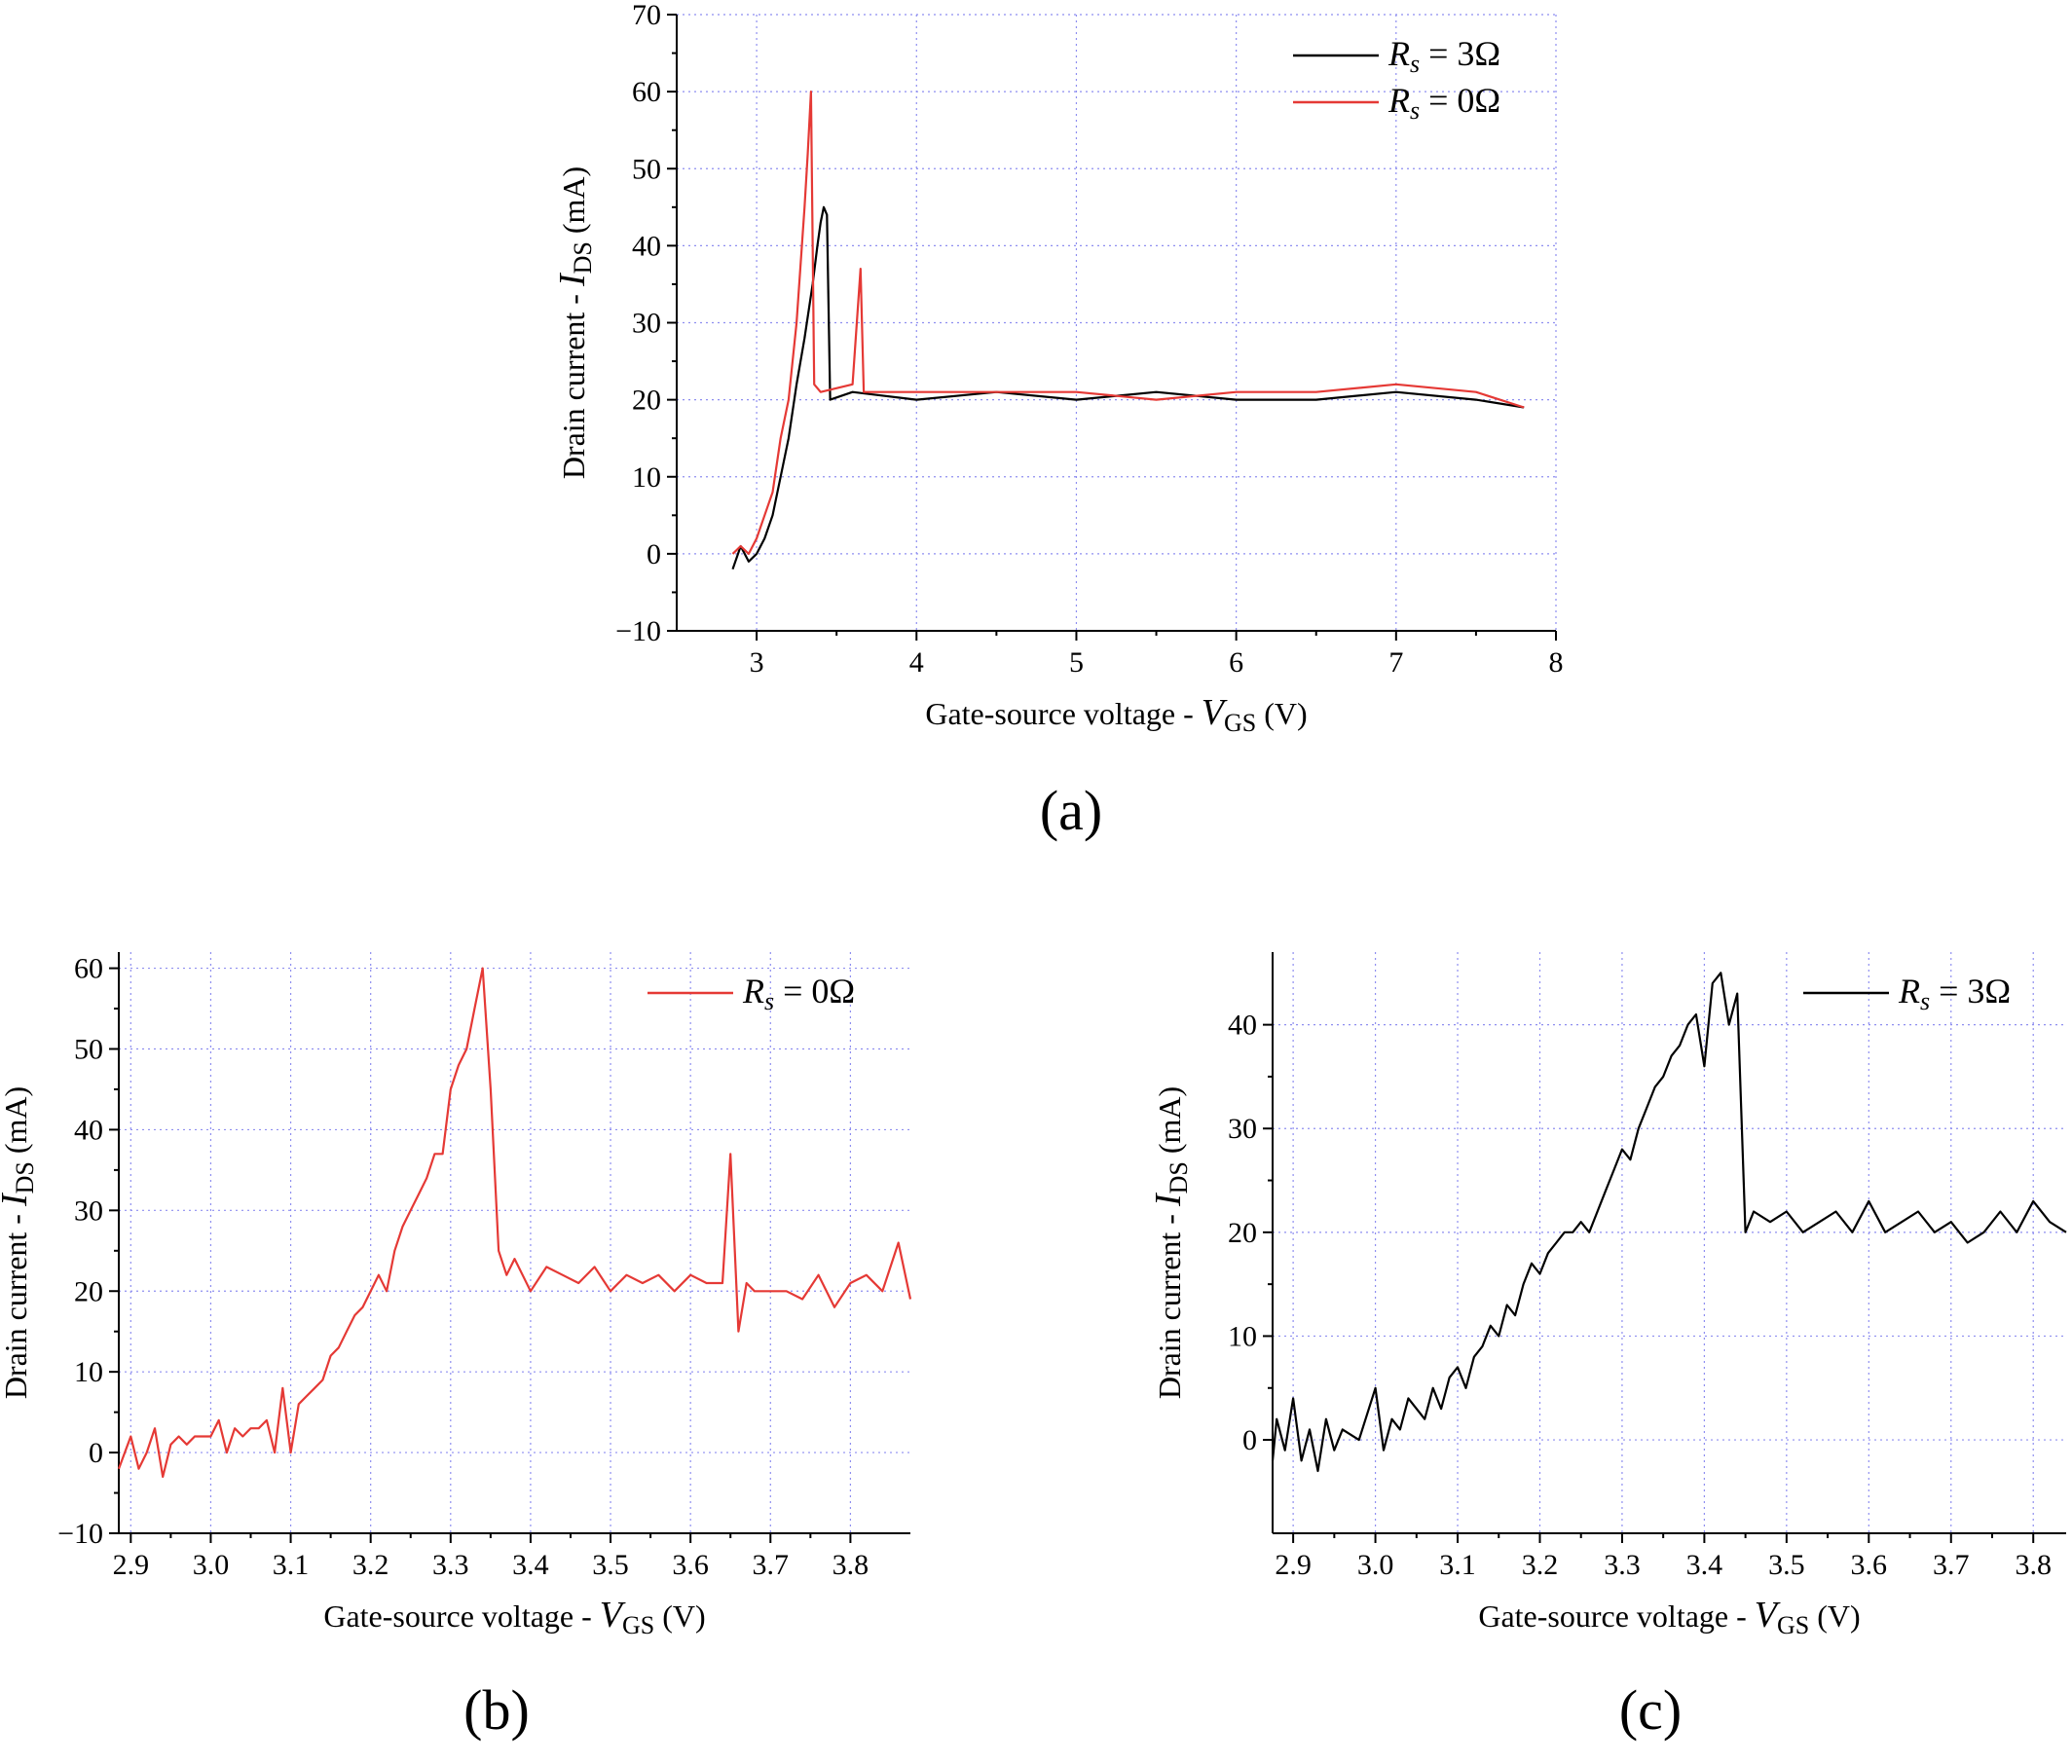 The width and height of the screenshot is (2072, 1764). Describe the element at coordinates (916, 662) in the screenshot. I see `x-tick-label: 4` at that location.